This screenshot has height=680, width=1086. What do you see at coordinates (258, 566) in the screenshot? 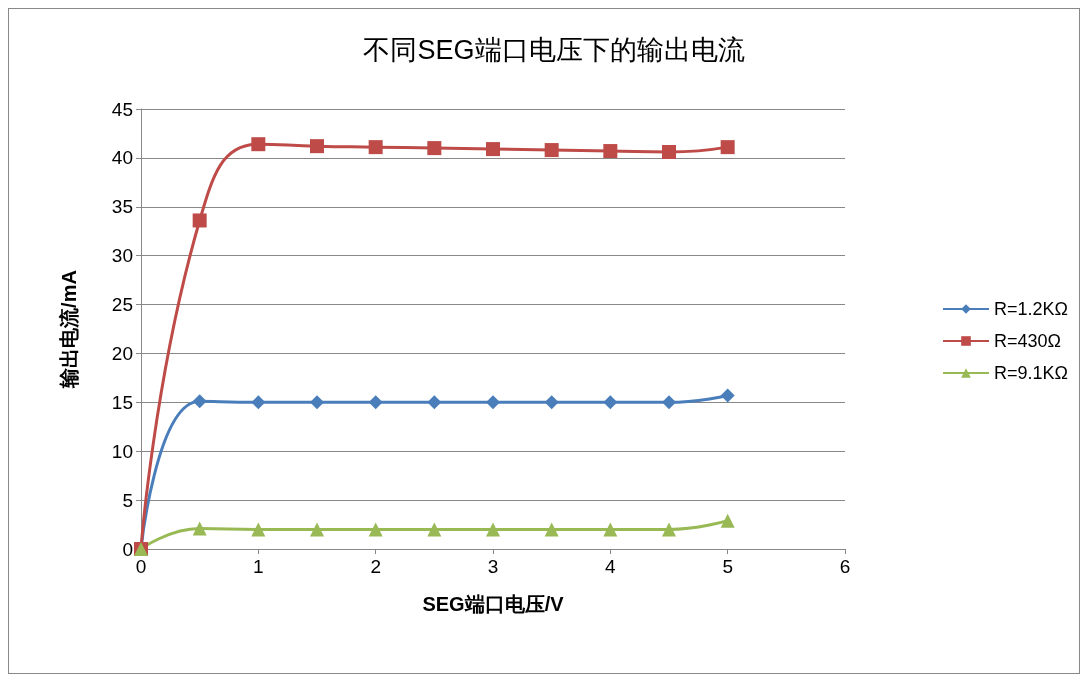
I see `x-tick-label: 1` at bounding box center [258, 566].